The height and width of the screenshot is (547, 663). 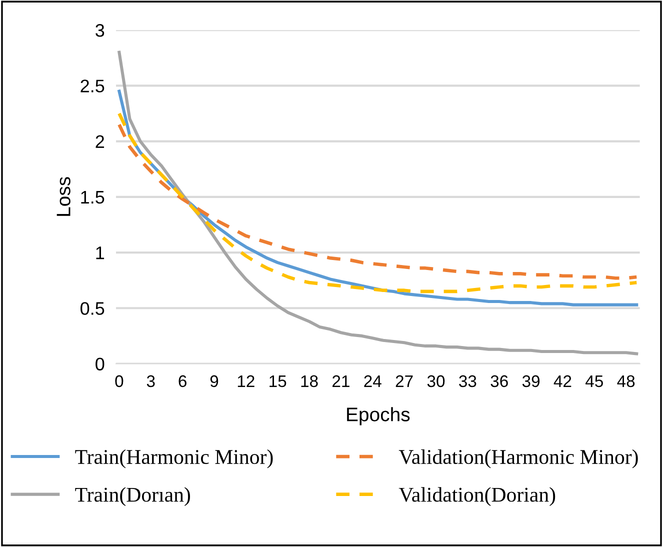 I want to click on y-tick-label: 0.5, so click(x=92, y=308).